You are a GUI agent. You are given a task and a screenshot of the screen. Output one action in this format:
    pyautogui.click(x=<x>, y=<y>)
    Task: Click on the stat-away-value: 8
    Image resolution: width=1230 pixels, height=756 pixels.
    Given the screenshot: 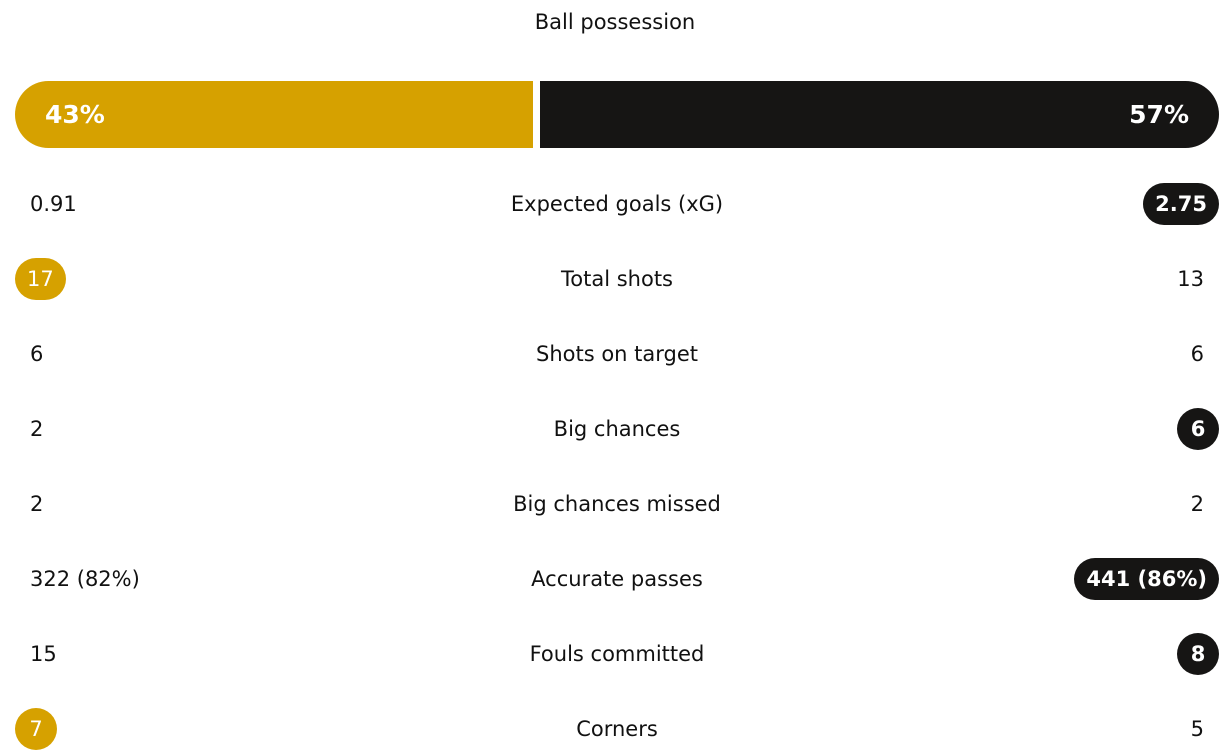 What is the action you would take?
    pyautogui.click(x=1198, y=654)
    